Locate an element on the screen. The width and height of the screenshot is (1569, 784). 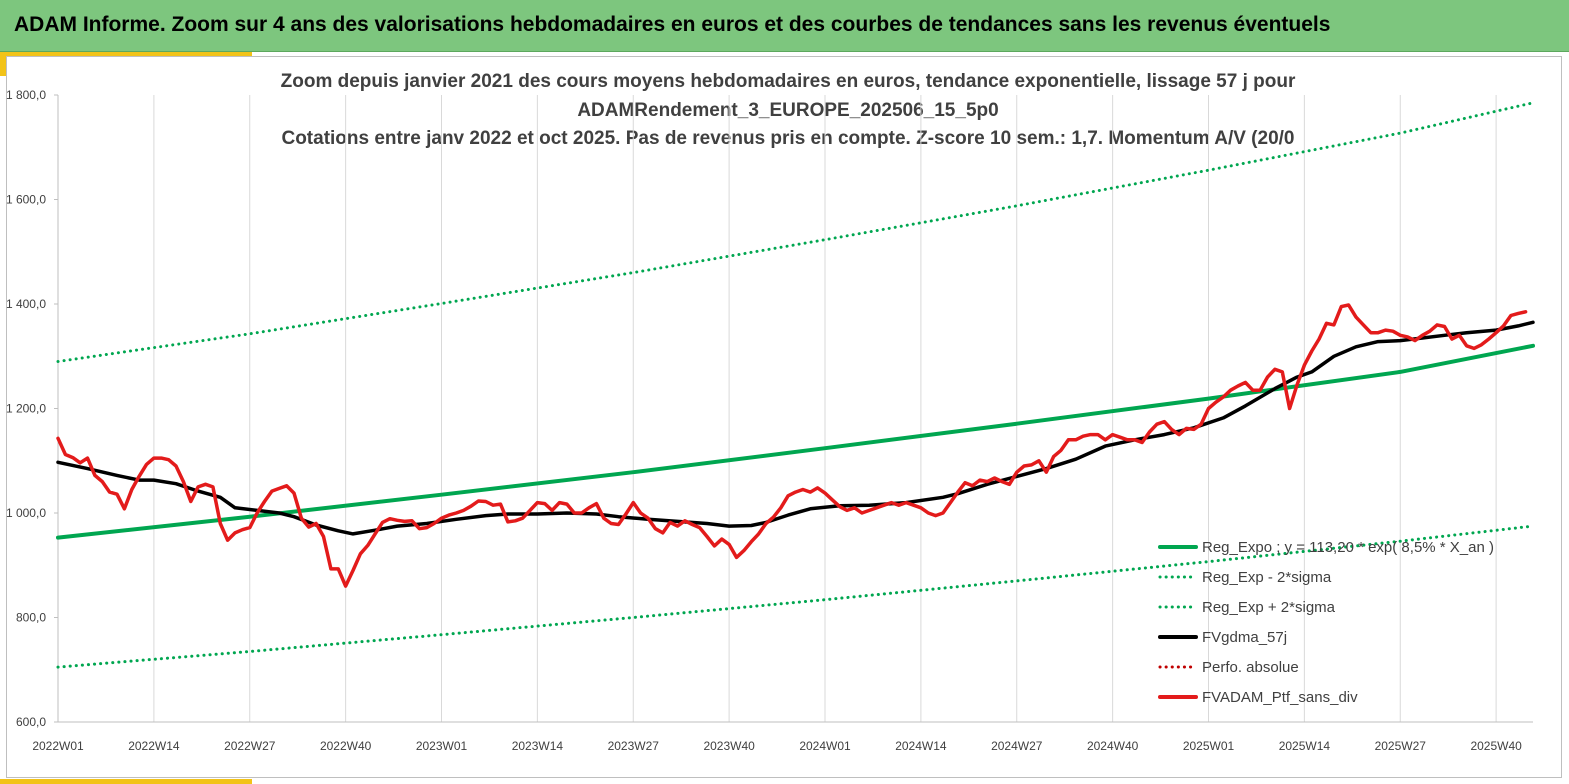
x-tick-label: 2023W01 is located at coordinates (442, 746).